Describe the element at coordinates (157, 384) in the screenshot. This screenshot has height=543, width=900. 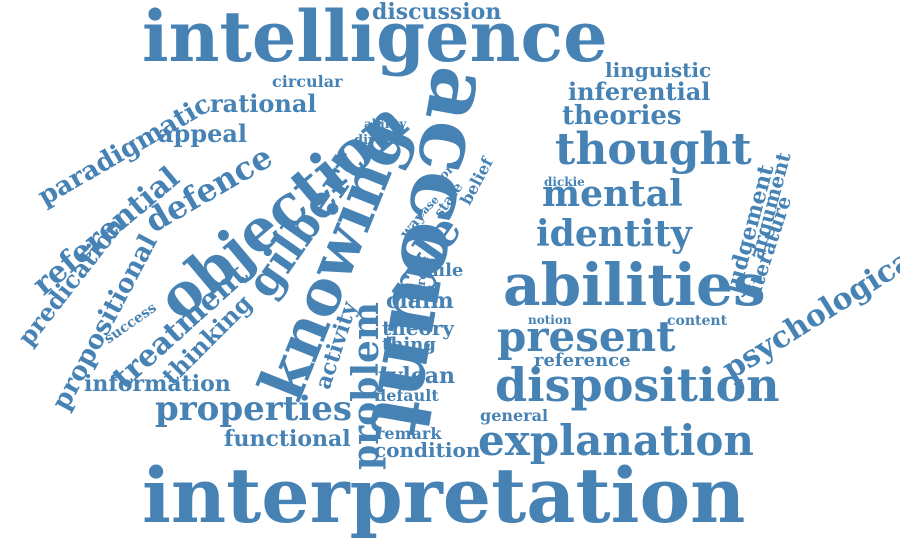
I see `word-information: information` at that location.